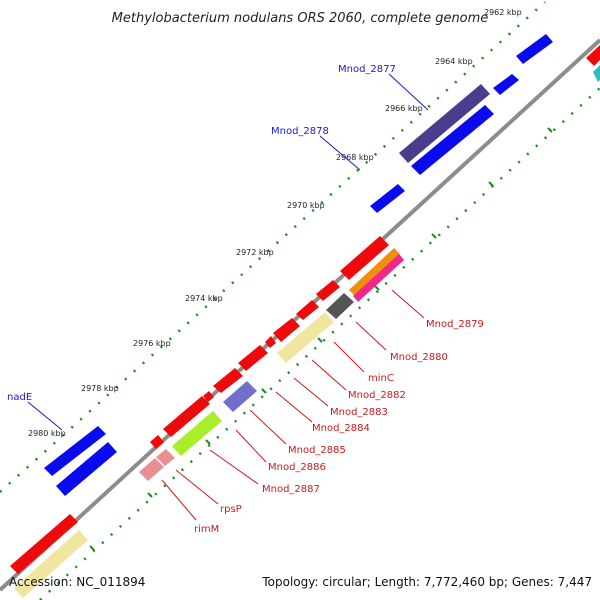 This screenshot has width=600, height=600. Describe the element at coordinates (255, 252) in the screenshot. I see `tick-label-2972: 2972 kbp` at that location.